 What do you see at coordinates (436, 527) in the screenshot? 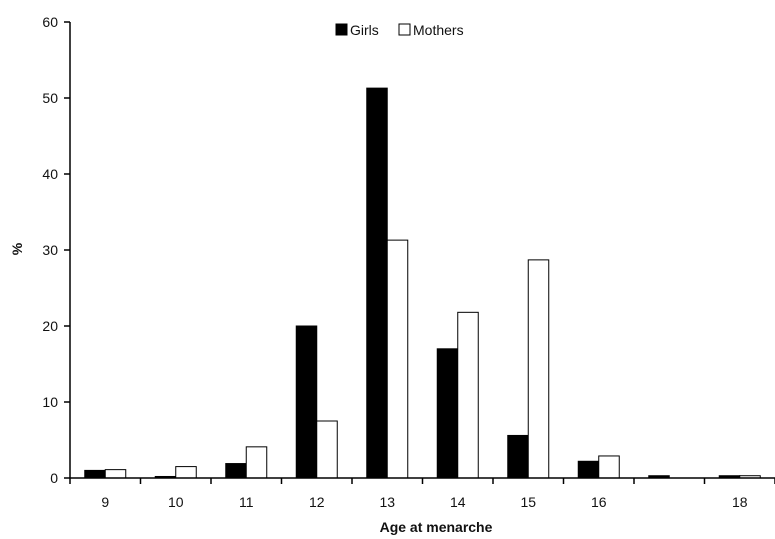
I see `x-axis-label: Age at menarche` at bounding box center [436, 527].